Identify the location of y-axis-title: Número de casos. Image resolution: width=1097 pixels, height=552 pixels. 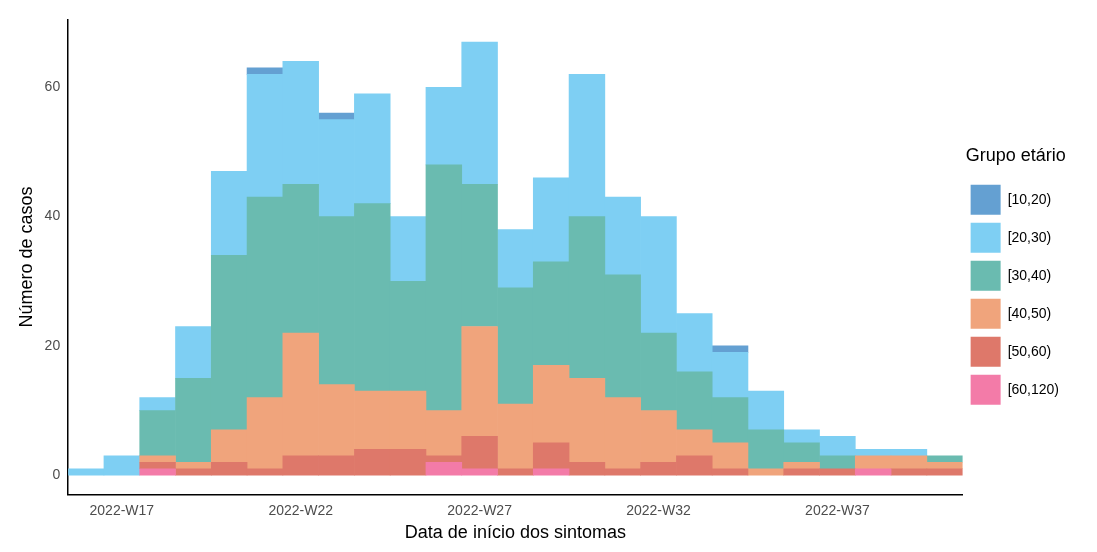
(25, 257).